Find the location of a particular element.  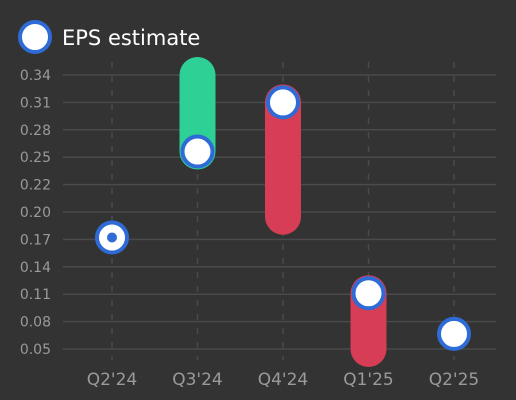

x-tick-label: Q2'25 is located at coordinates (454, 380).